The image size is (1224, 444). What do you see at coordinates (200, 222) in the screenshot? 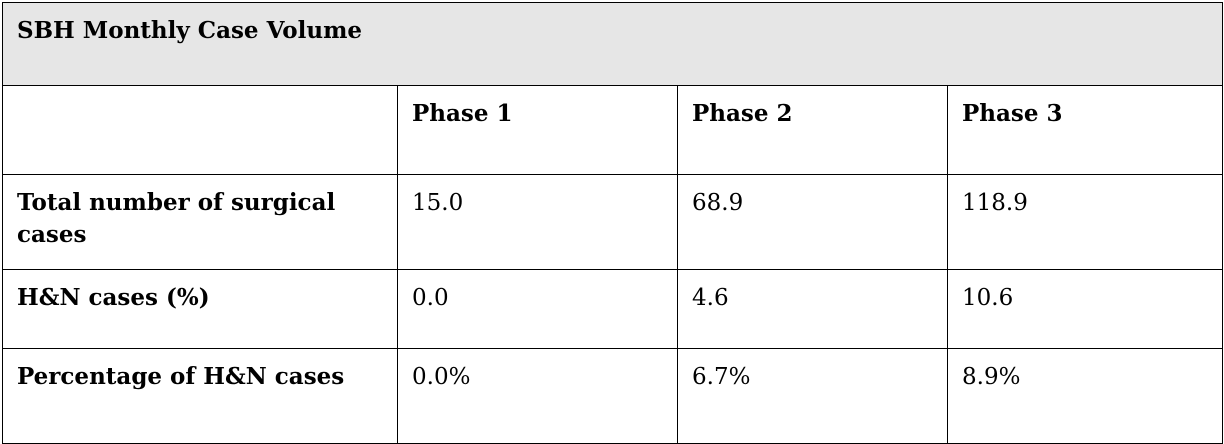
I see `row-label-total-cases: Total number of surgical cases` at bounding box center [200, 222].